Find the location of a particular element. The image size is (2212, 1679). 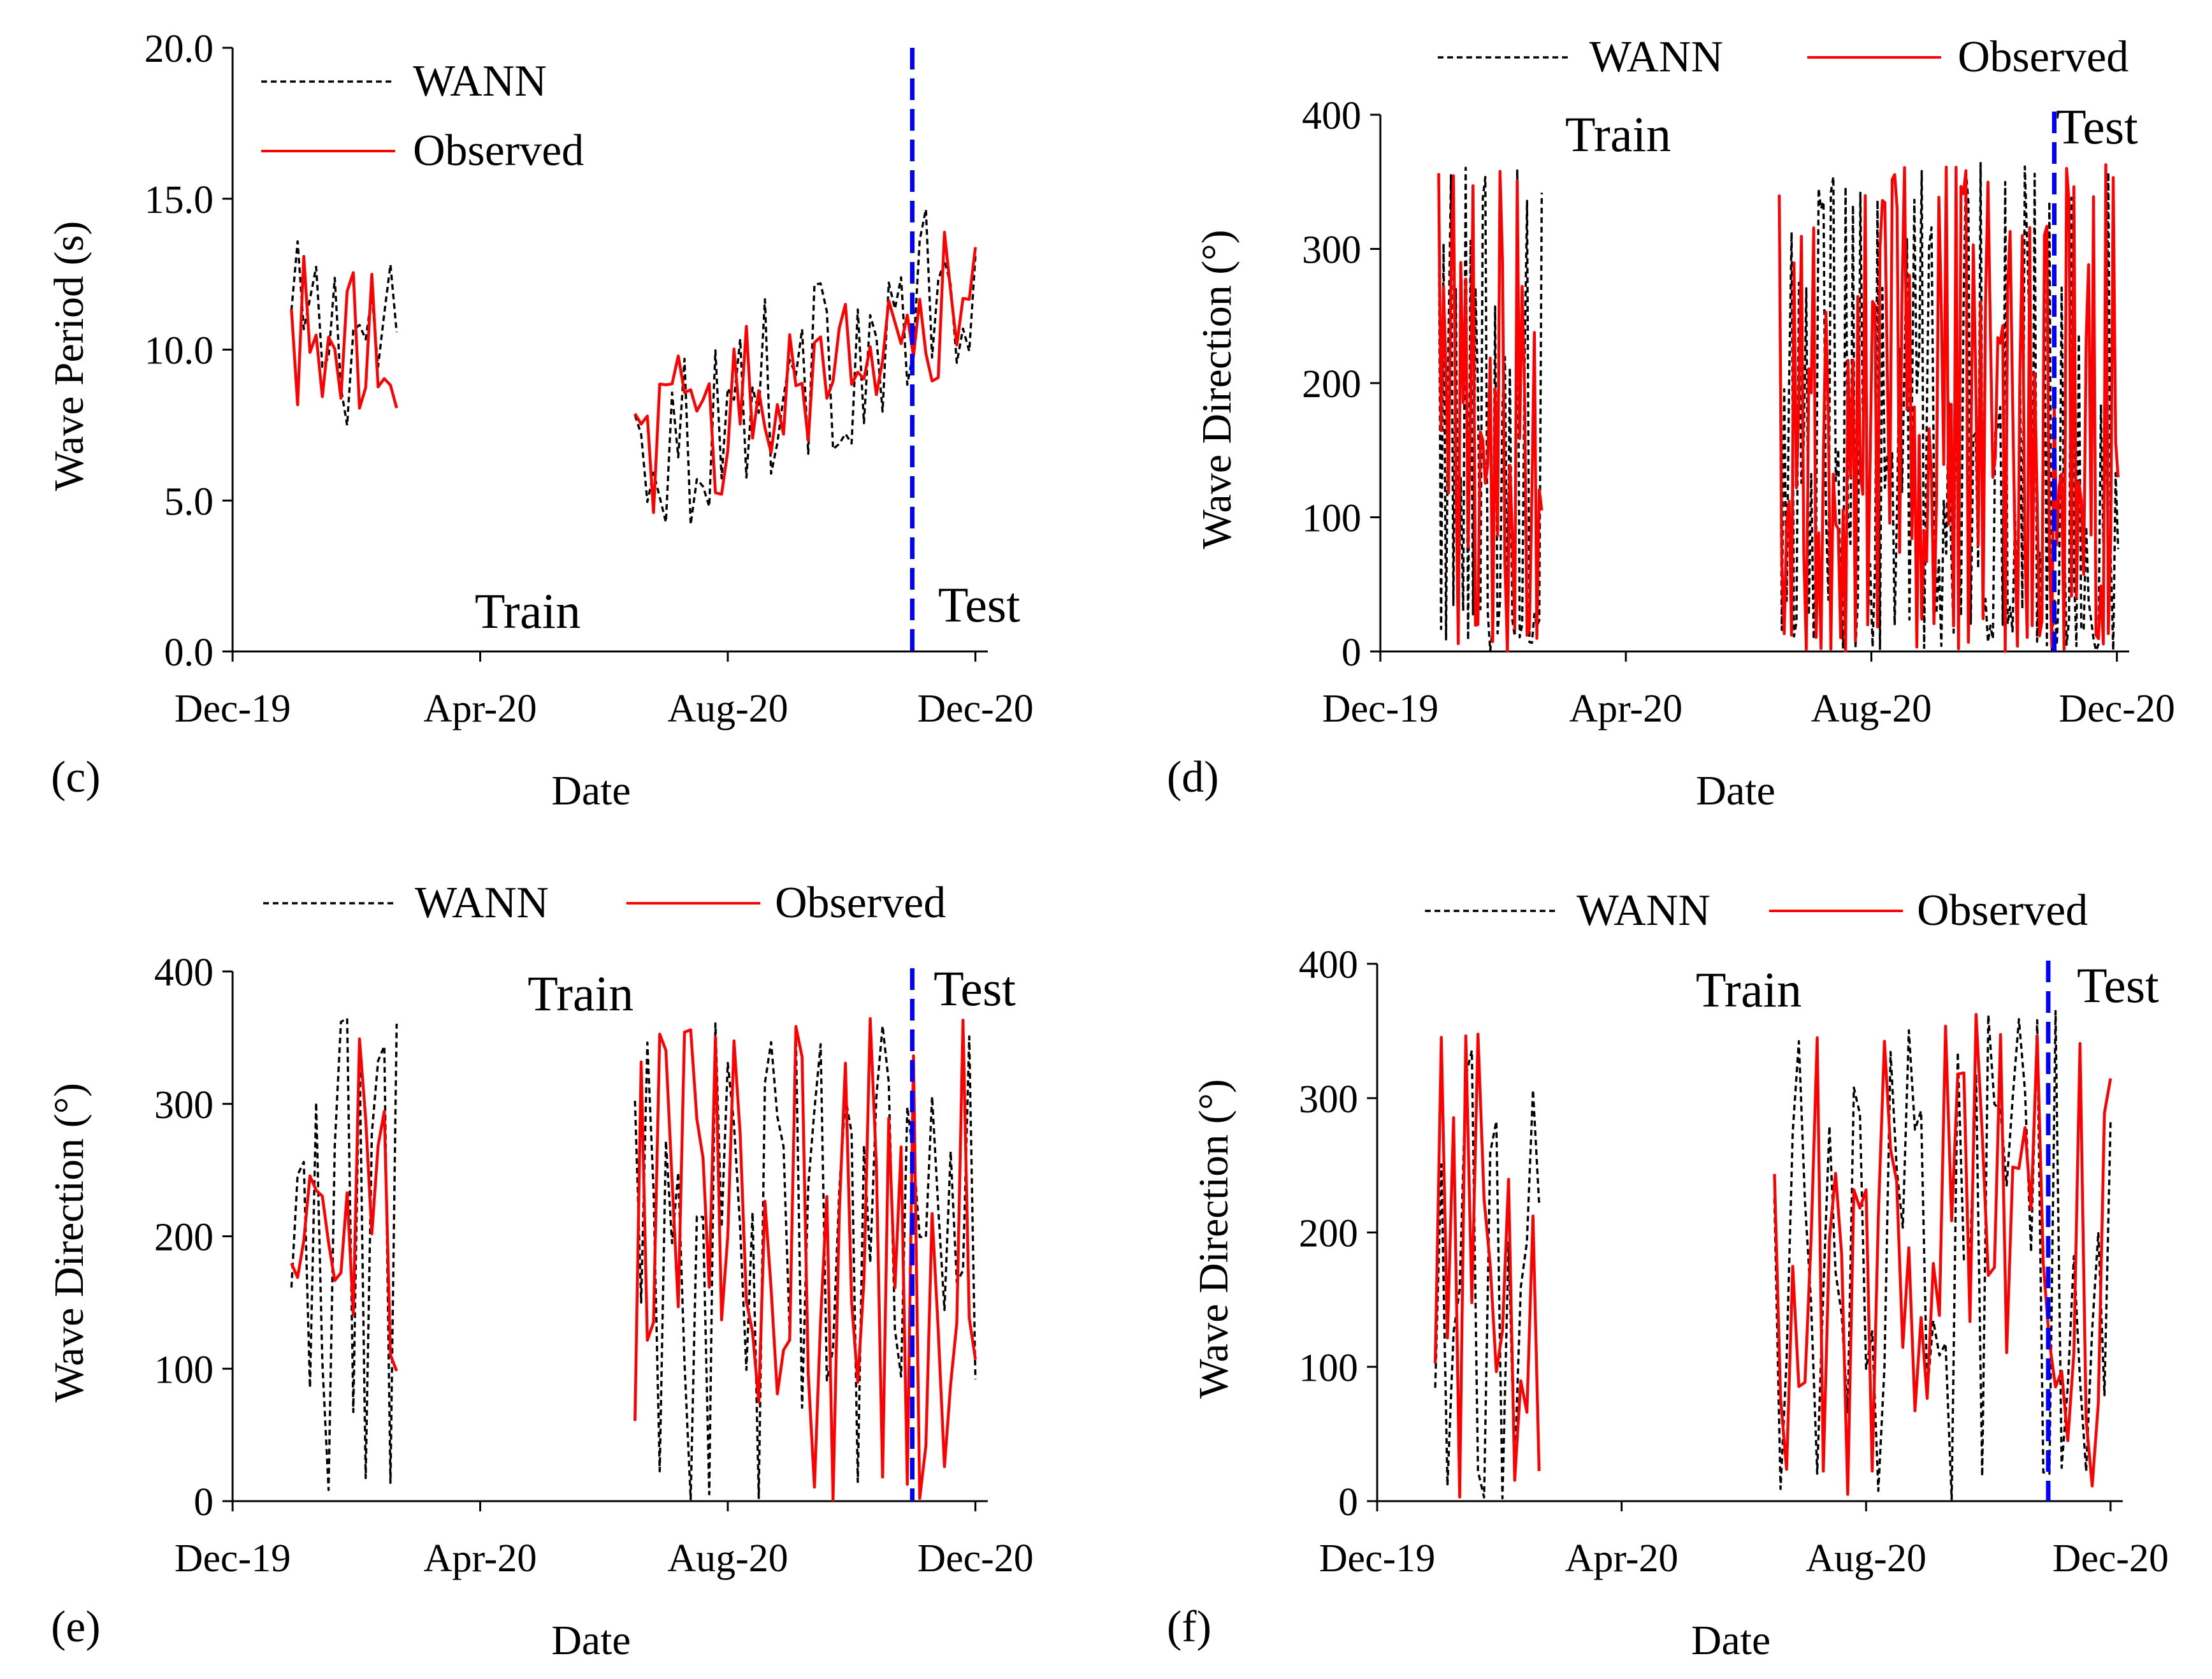

y-axis-title: Wave Period (s) is located at coordinates (69, 356).